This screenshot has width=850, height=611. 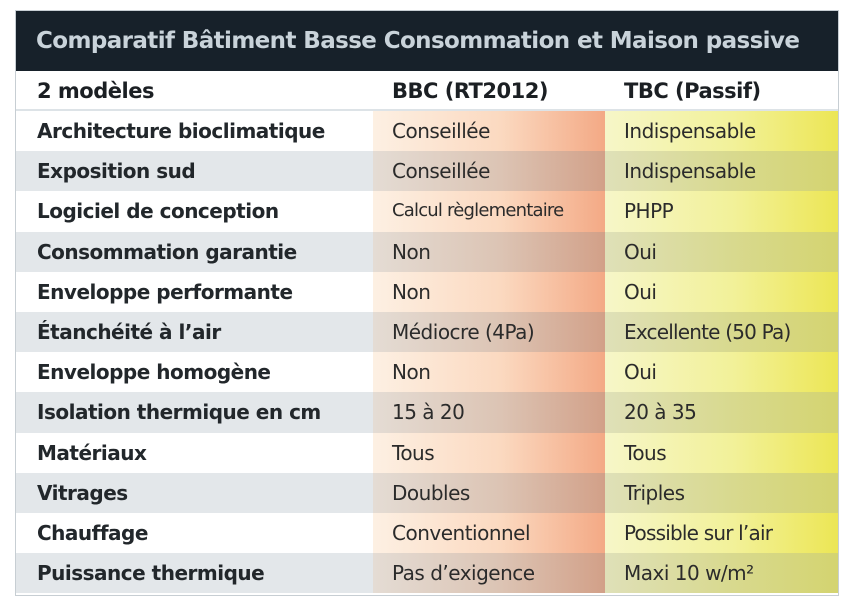 I want to click on row-label: Architecture bioclimatique, so click(x=194, y=131).